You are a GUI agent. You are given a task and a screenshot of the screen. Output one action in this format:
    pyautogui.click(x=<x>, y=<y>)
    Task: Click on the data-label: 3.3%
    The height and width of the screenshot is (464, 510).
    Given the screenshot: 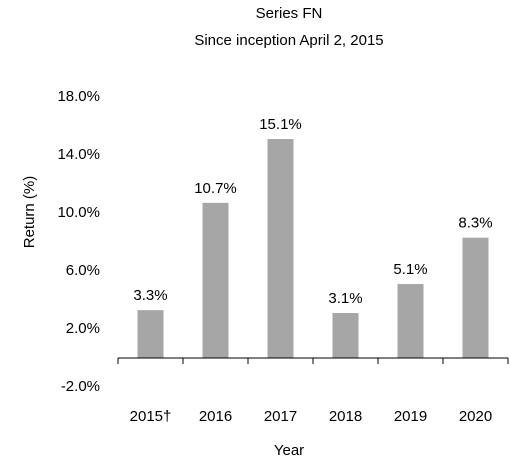 What is the action you would take?
    pyautogui.click(x=150, y=295)
    